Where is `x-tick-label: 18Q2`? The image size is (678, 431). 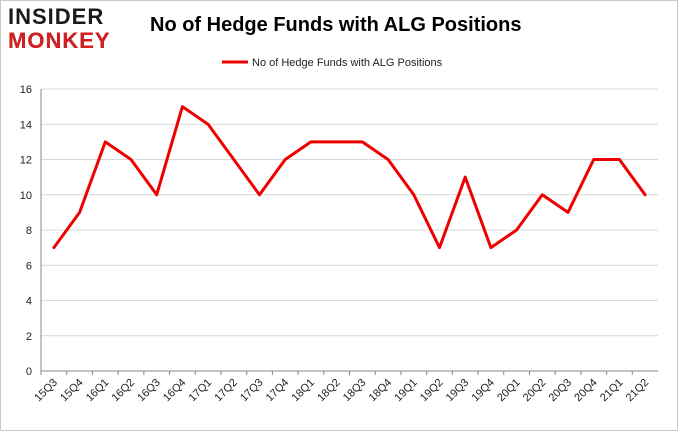 x-tick-label: 18Q2 is located at coordinates (329, 391).